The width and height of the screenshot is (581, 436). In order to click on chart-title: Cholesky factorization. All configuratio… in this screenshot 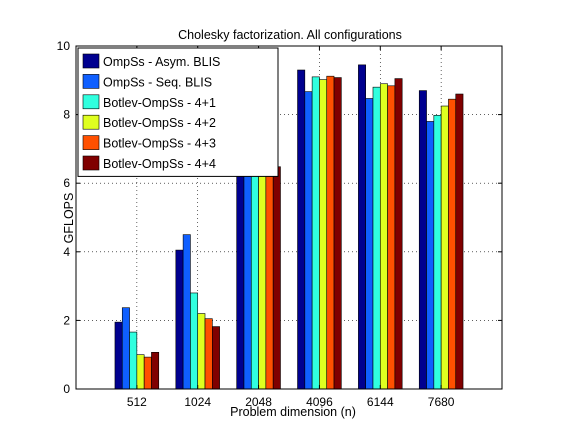, I will do `click(290, 35)`.